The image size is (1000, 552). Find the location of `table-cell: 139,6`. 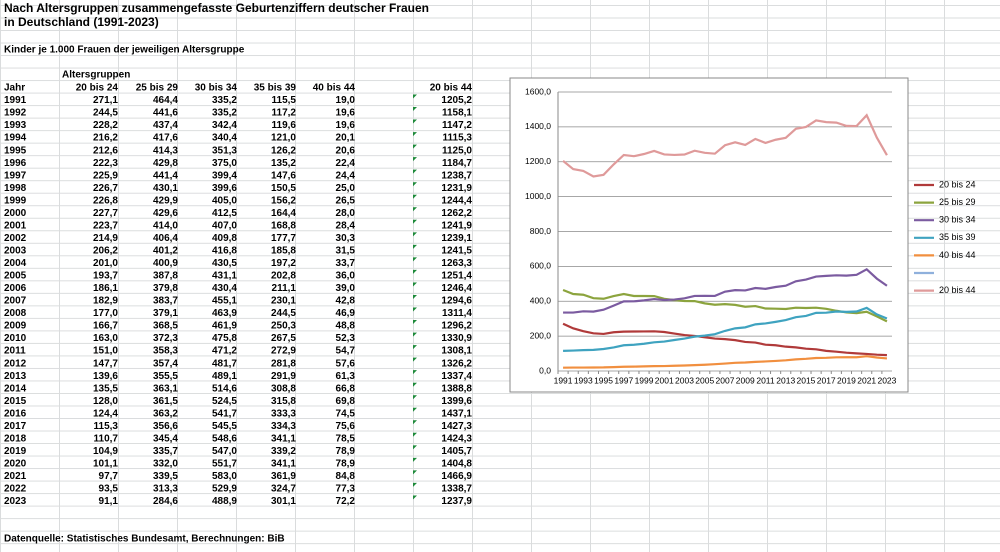

table-cell: 139,6 is located at coordinates (105, 376).